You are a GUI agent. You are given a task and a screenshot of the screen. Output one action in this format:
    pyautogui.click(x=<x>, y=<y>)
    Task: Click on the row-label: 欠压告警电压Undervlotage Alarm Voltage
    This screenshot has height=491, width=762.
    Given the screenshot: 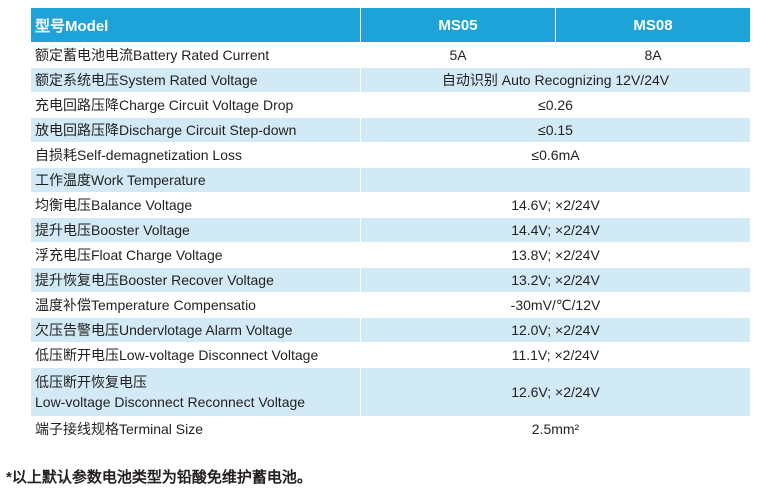 What is the action you would take?
    pyautogui.click(x=195, y=330)
    